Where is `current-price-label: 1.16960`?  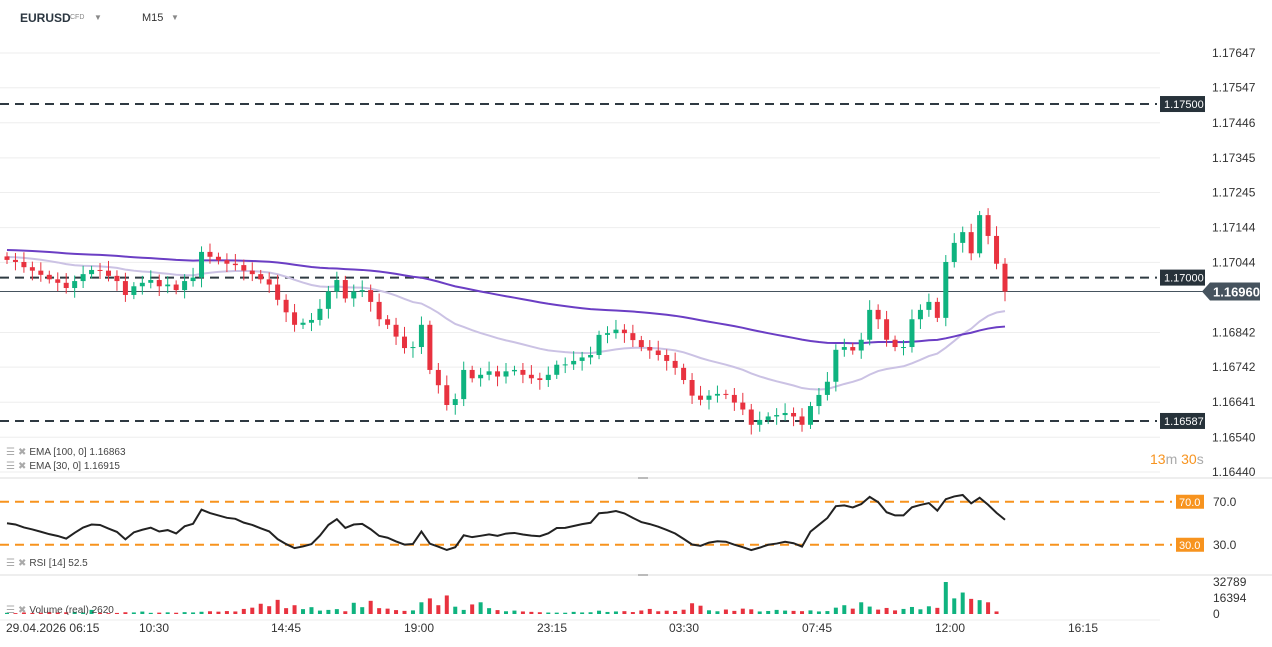 current-price-label: 1.16960 is located at coordinates (1236, 291).